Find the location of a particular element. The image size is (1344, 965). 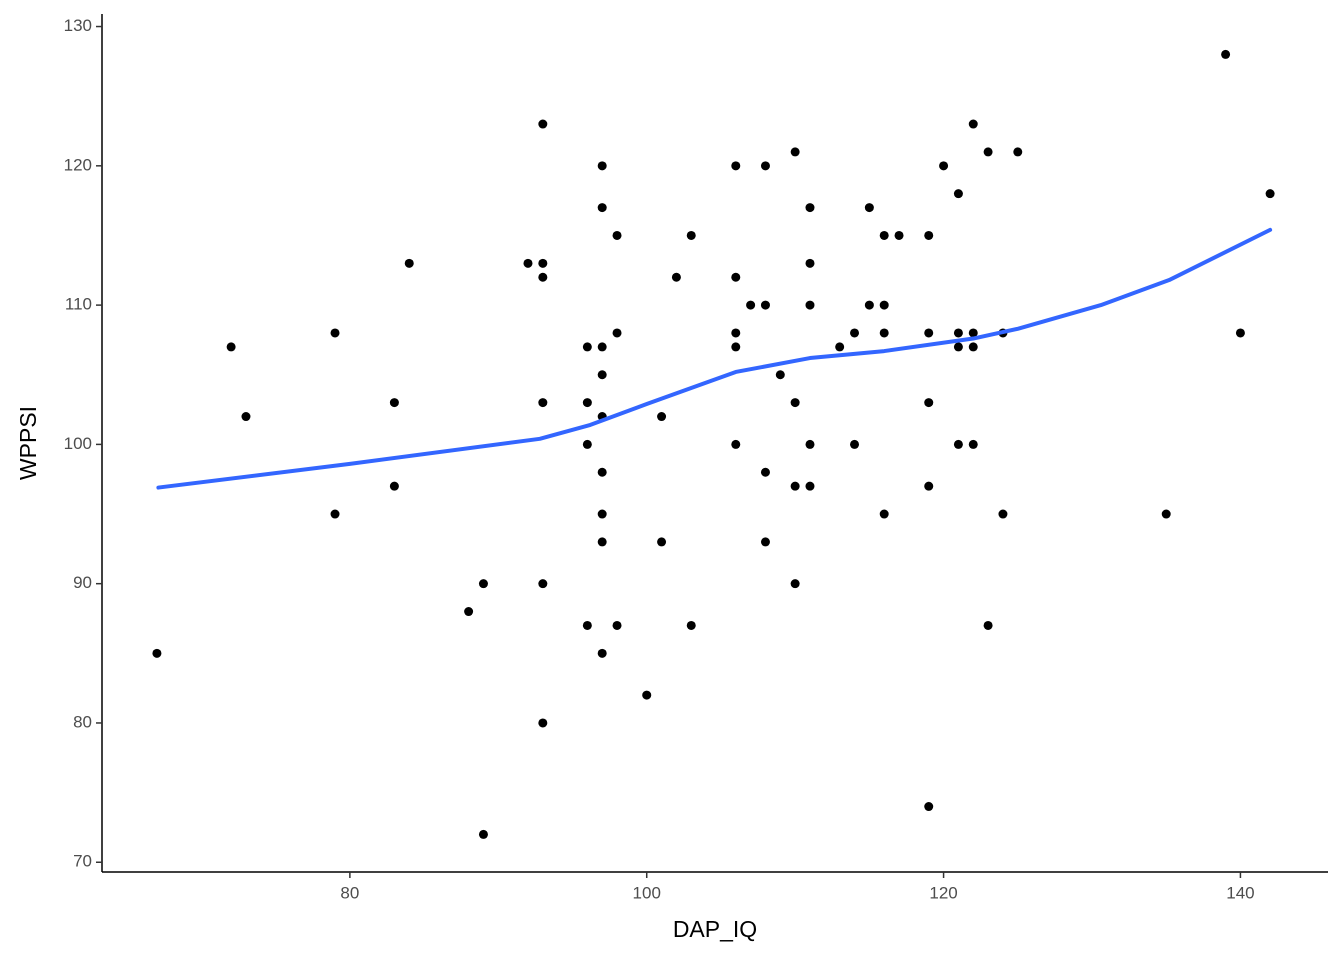

y-tick-label: 90 is located at coordinates (82, 582).